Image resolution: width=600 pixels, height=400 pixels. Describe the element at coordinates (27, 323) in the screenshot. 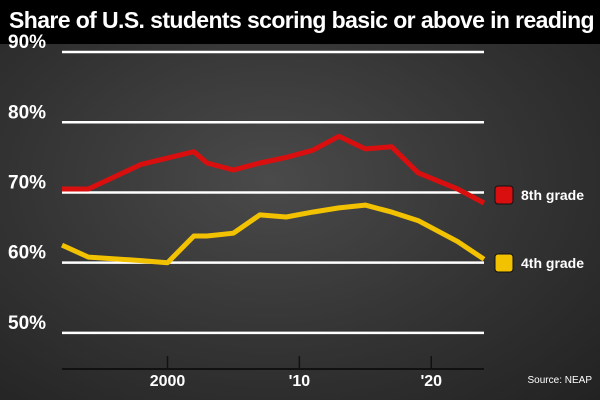

I see `y-tick-label-50: 50%` at that location.